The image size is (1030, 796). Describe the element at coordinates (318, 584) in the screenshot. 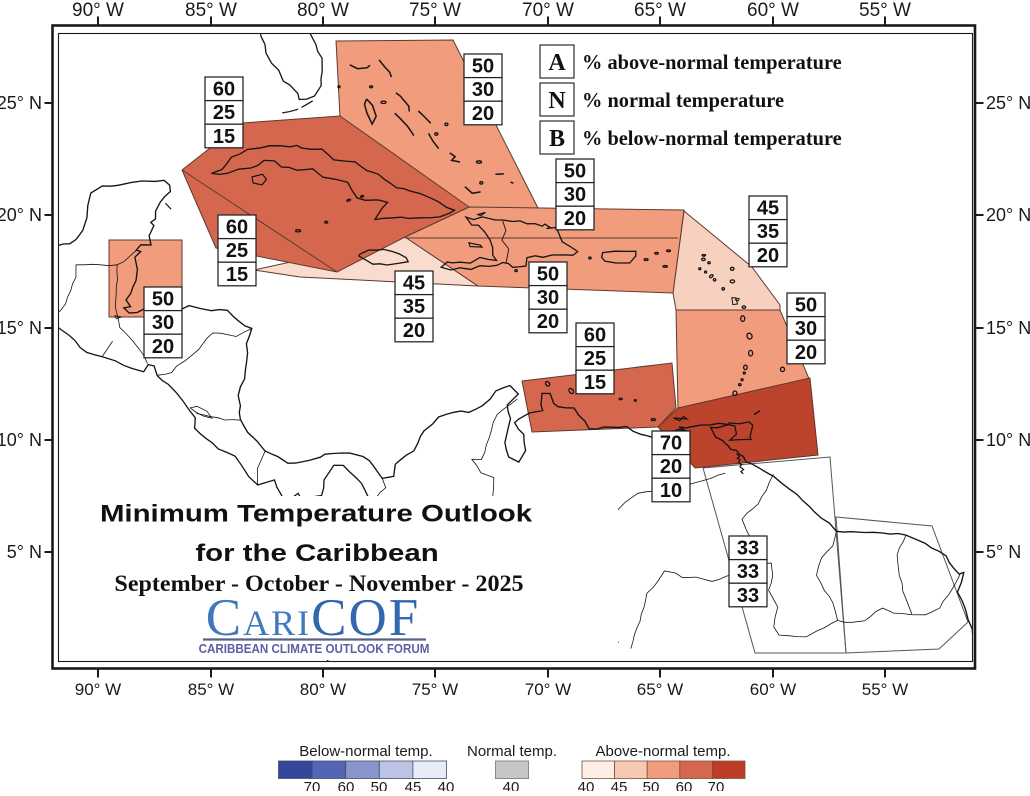

I see `svg-text:September - October - November: September - October - November - 2025` at that location.